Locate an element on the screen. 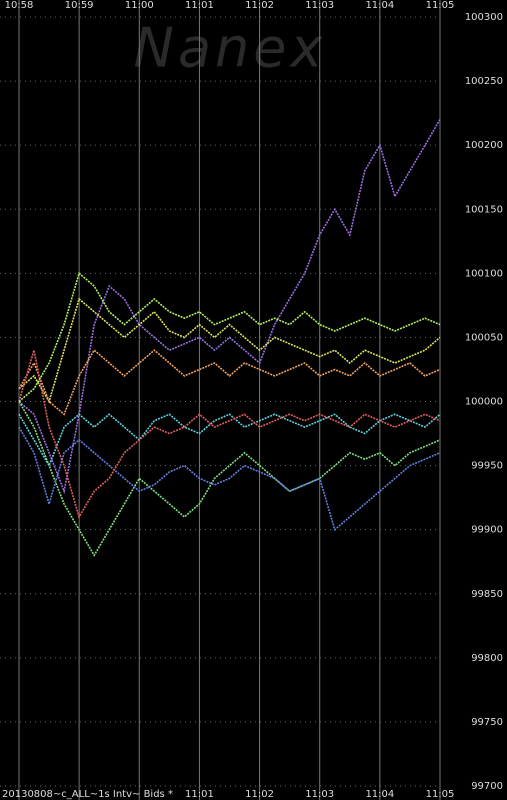  y-tick-label: 100050 is located at coordinates (484, 337).